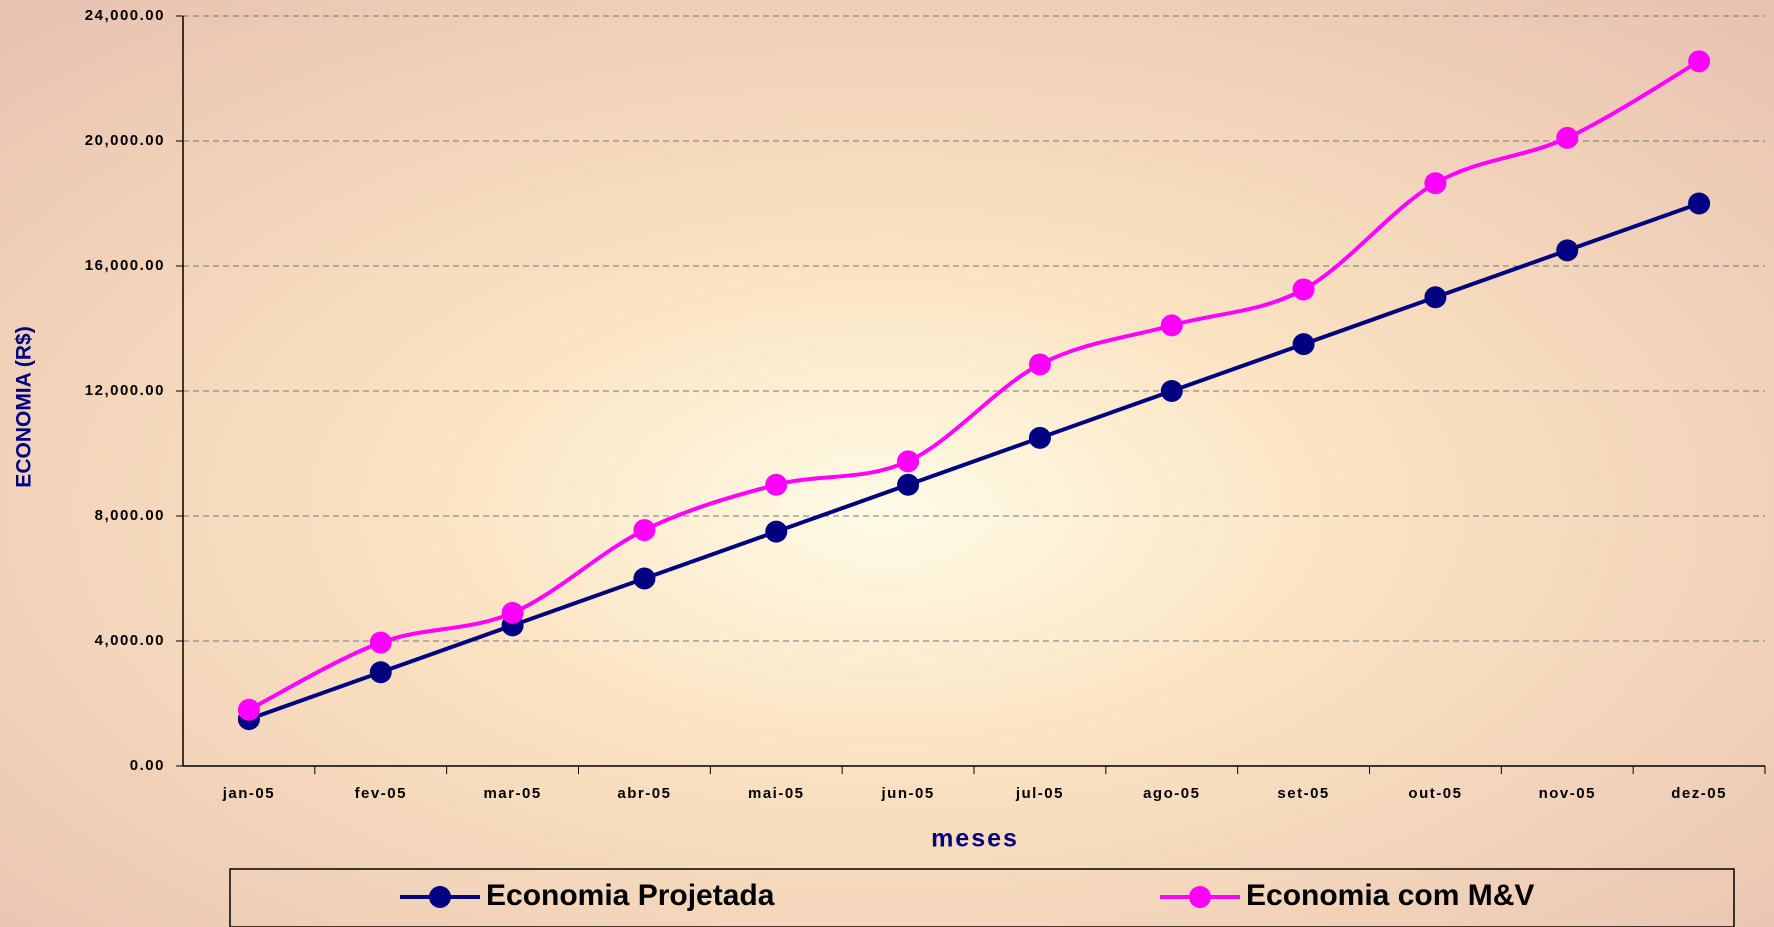 The height and width of the screenshot is (927, 1774). What do you see at coordinates (1039, 793) in the screenshot?
I see `x-tick-label: jul-05` at bounding box center [1039, 793].